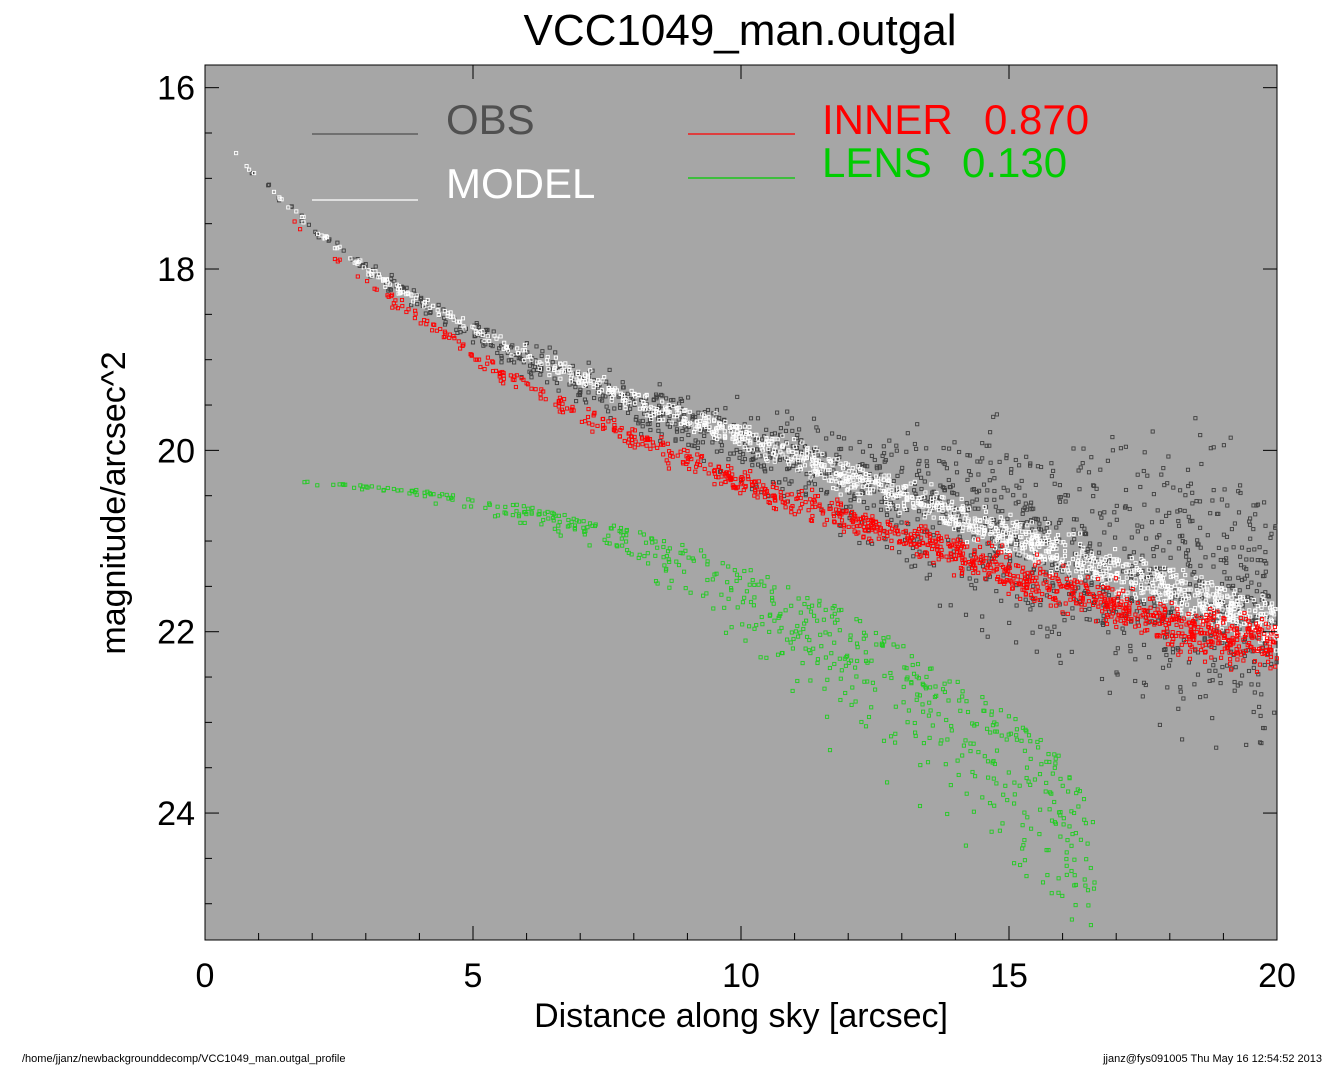  What do you see at coordinates (740, 30) in the screenshot?
I see `chart-title: VCC1049_man.outgal` at bounding box center [740, 30].